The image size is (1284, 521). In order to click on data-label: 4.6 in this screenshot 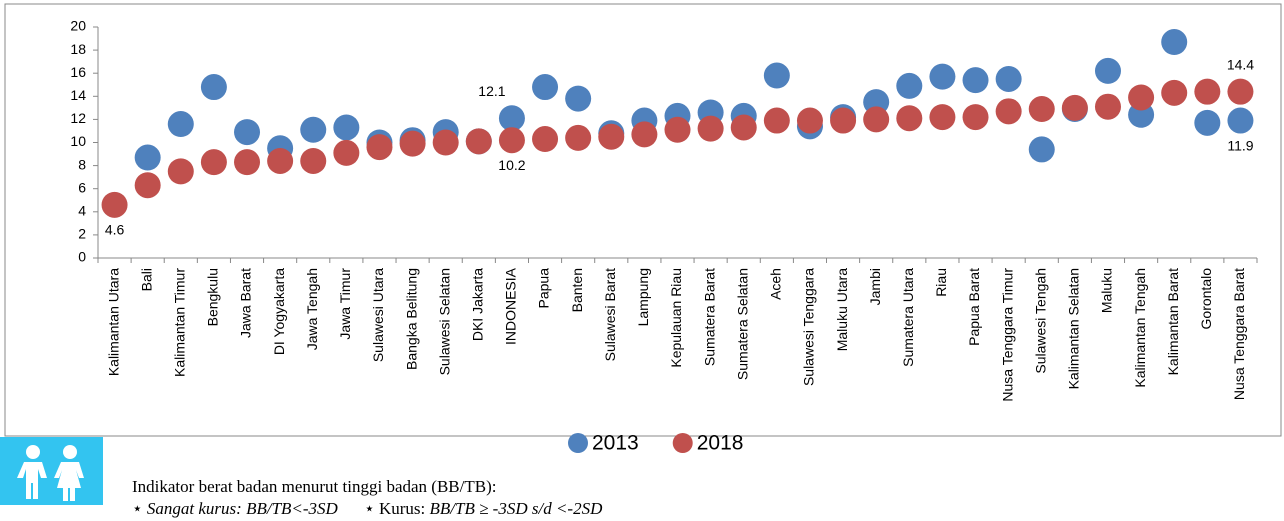, I will do `click(115, 230)`.